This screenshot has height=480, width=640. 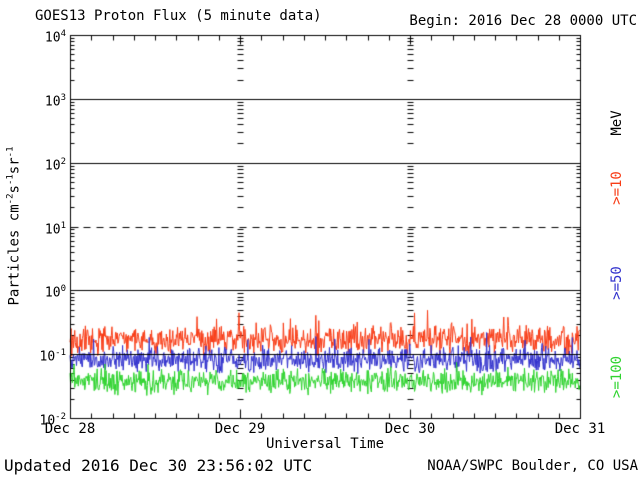 I want to click on y-axis-title-text2: s, so click(x=14, y=189).